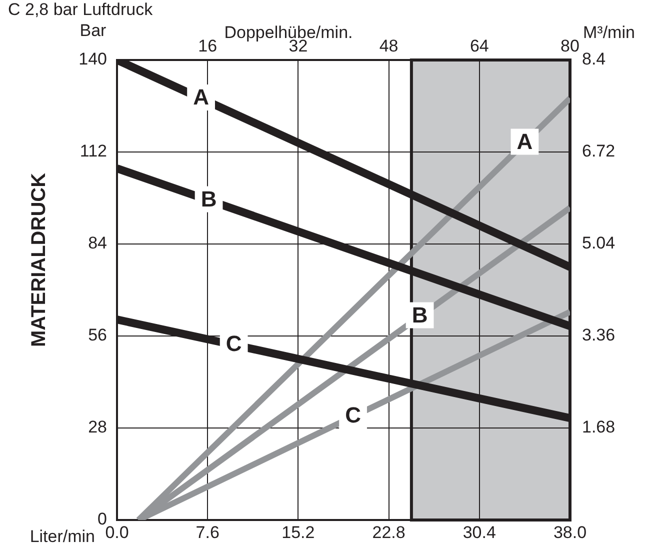  What do you see at coordinates (570, 532) in the screenshot?
I see `x-tick-label: 38.0` at bounding box center [570, 532].